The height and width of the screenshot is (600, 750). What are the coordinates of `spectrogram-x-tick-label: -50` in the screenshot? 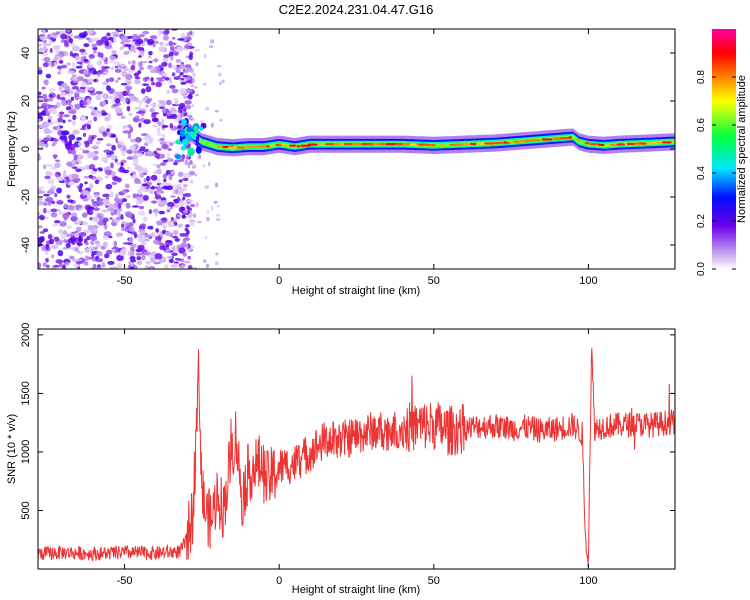 It's located at (125, 281).